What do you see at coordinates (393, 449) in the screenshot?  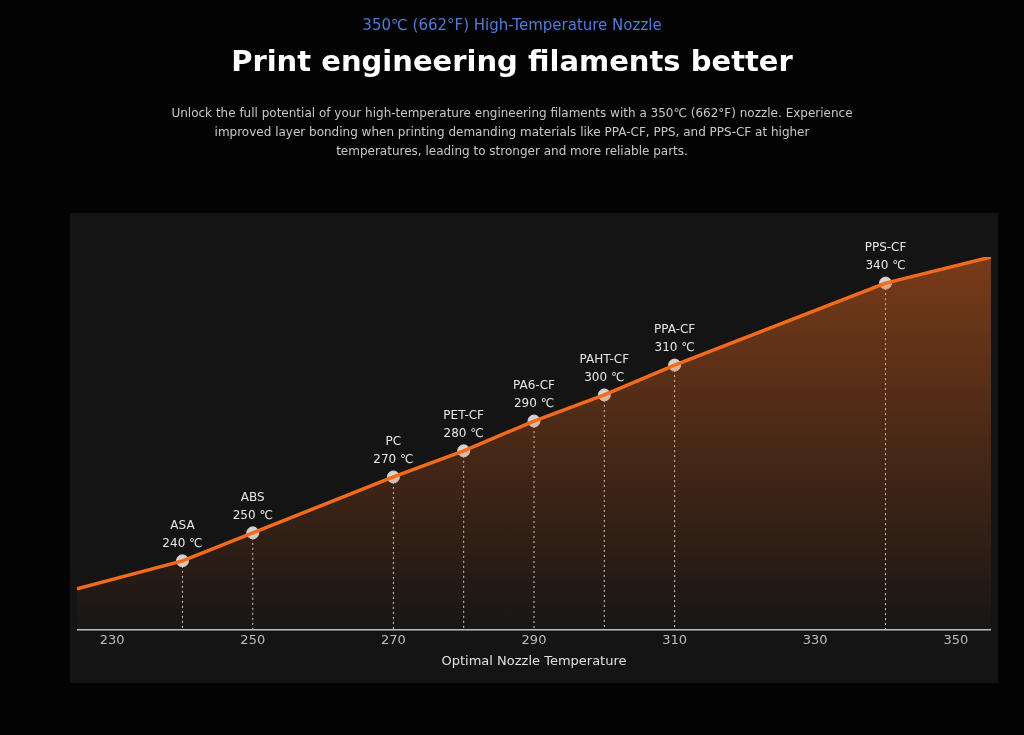 I see `annotation: PC 270 ℃` at bounding box center [393, 449].